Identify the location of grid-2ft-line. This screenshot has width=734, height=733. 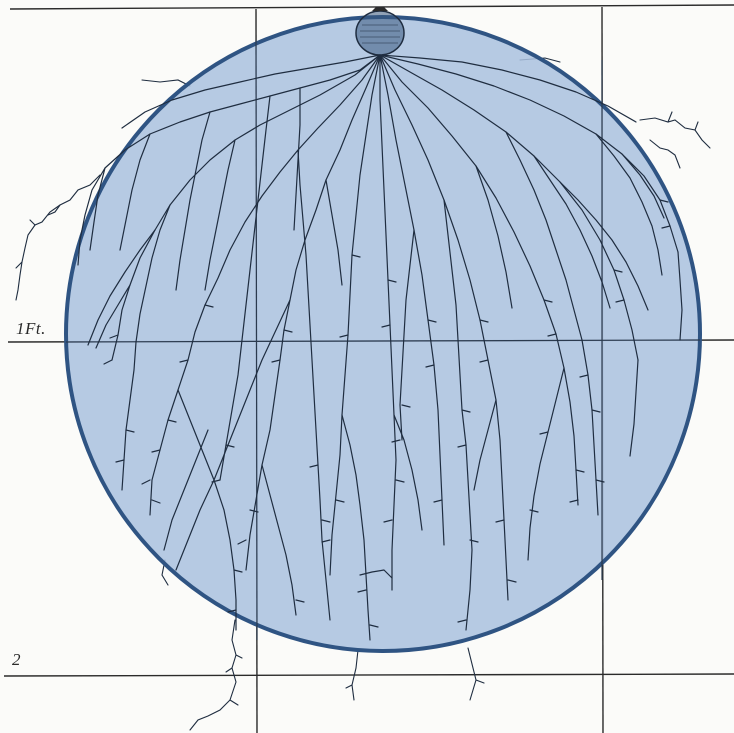
(368, 675).